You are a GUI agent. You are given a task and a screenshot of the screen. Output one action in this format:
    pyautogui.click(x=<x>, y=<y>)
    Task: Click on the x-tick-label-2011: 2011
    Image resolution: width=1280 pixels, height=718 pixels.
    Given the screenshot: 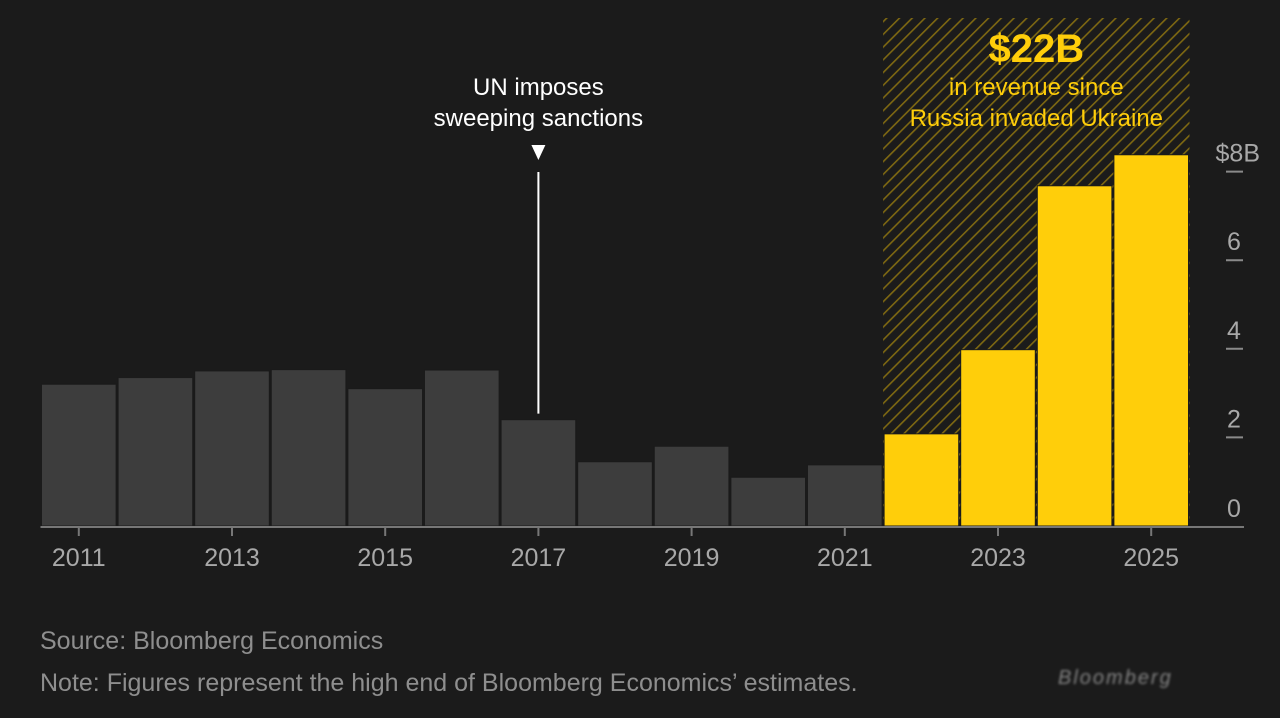 What is the action you would take?
    pyautogui.click(x=79, y=558)
    